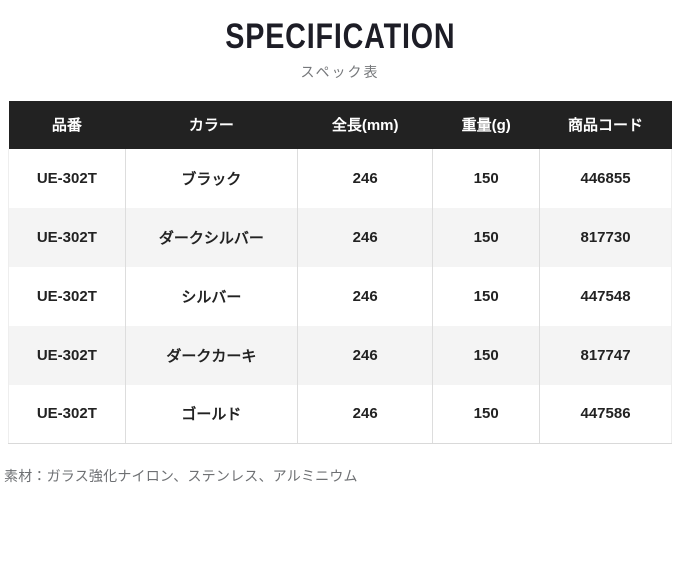  I want to click on column-header: 重量(g), so click(486, 124).